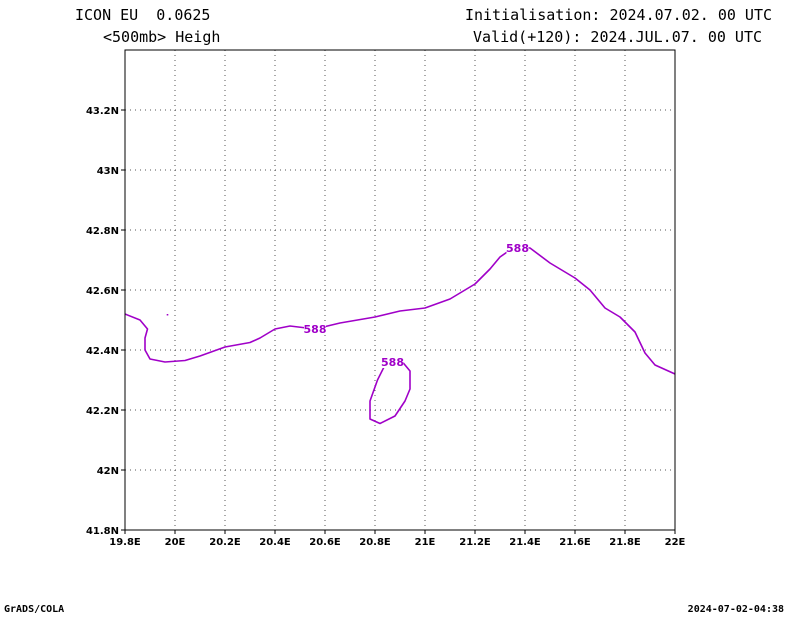 The image size is (800, 618). Describe the element at coordinates (125, 542) in the screenshot. I see `x-tick-label: 19.8E` at that location.